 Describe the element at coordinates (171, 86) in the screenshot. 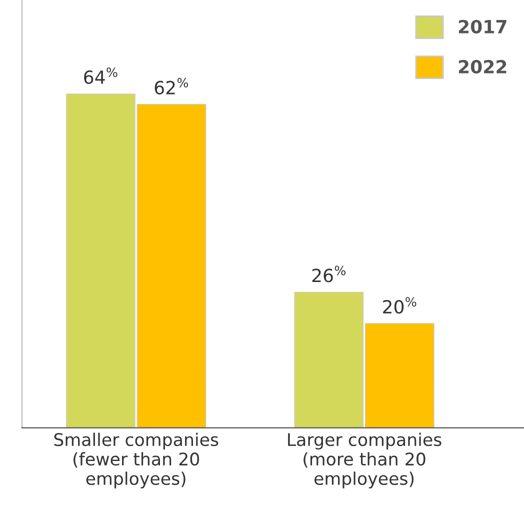

I see `data-label: 62$^{%}$` at that location.